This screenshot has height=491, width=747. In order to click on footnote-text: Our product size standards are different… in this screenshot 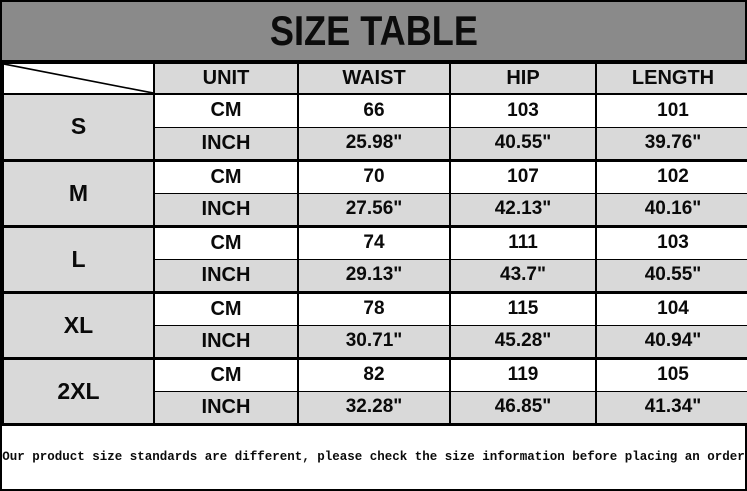, I will do `click(373, 457)`.